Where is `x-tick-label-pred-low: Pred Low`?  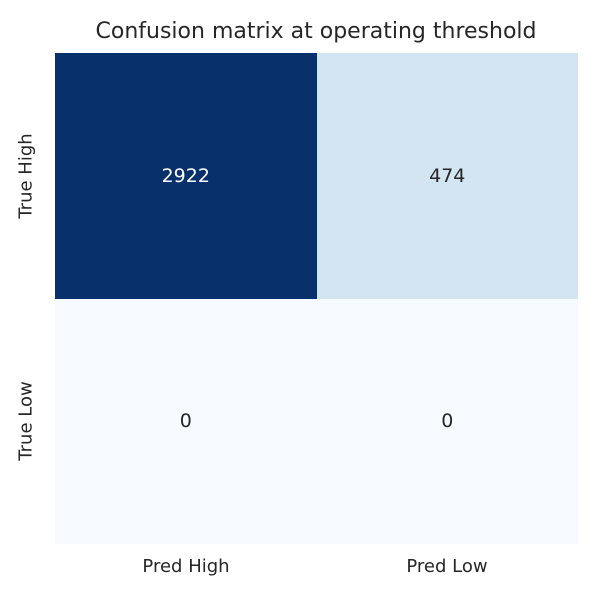 x-tick-label-pred-low: Pred Low is located at coordinates (447, 566).